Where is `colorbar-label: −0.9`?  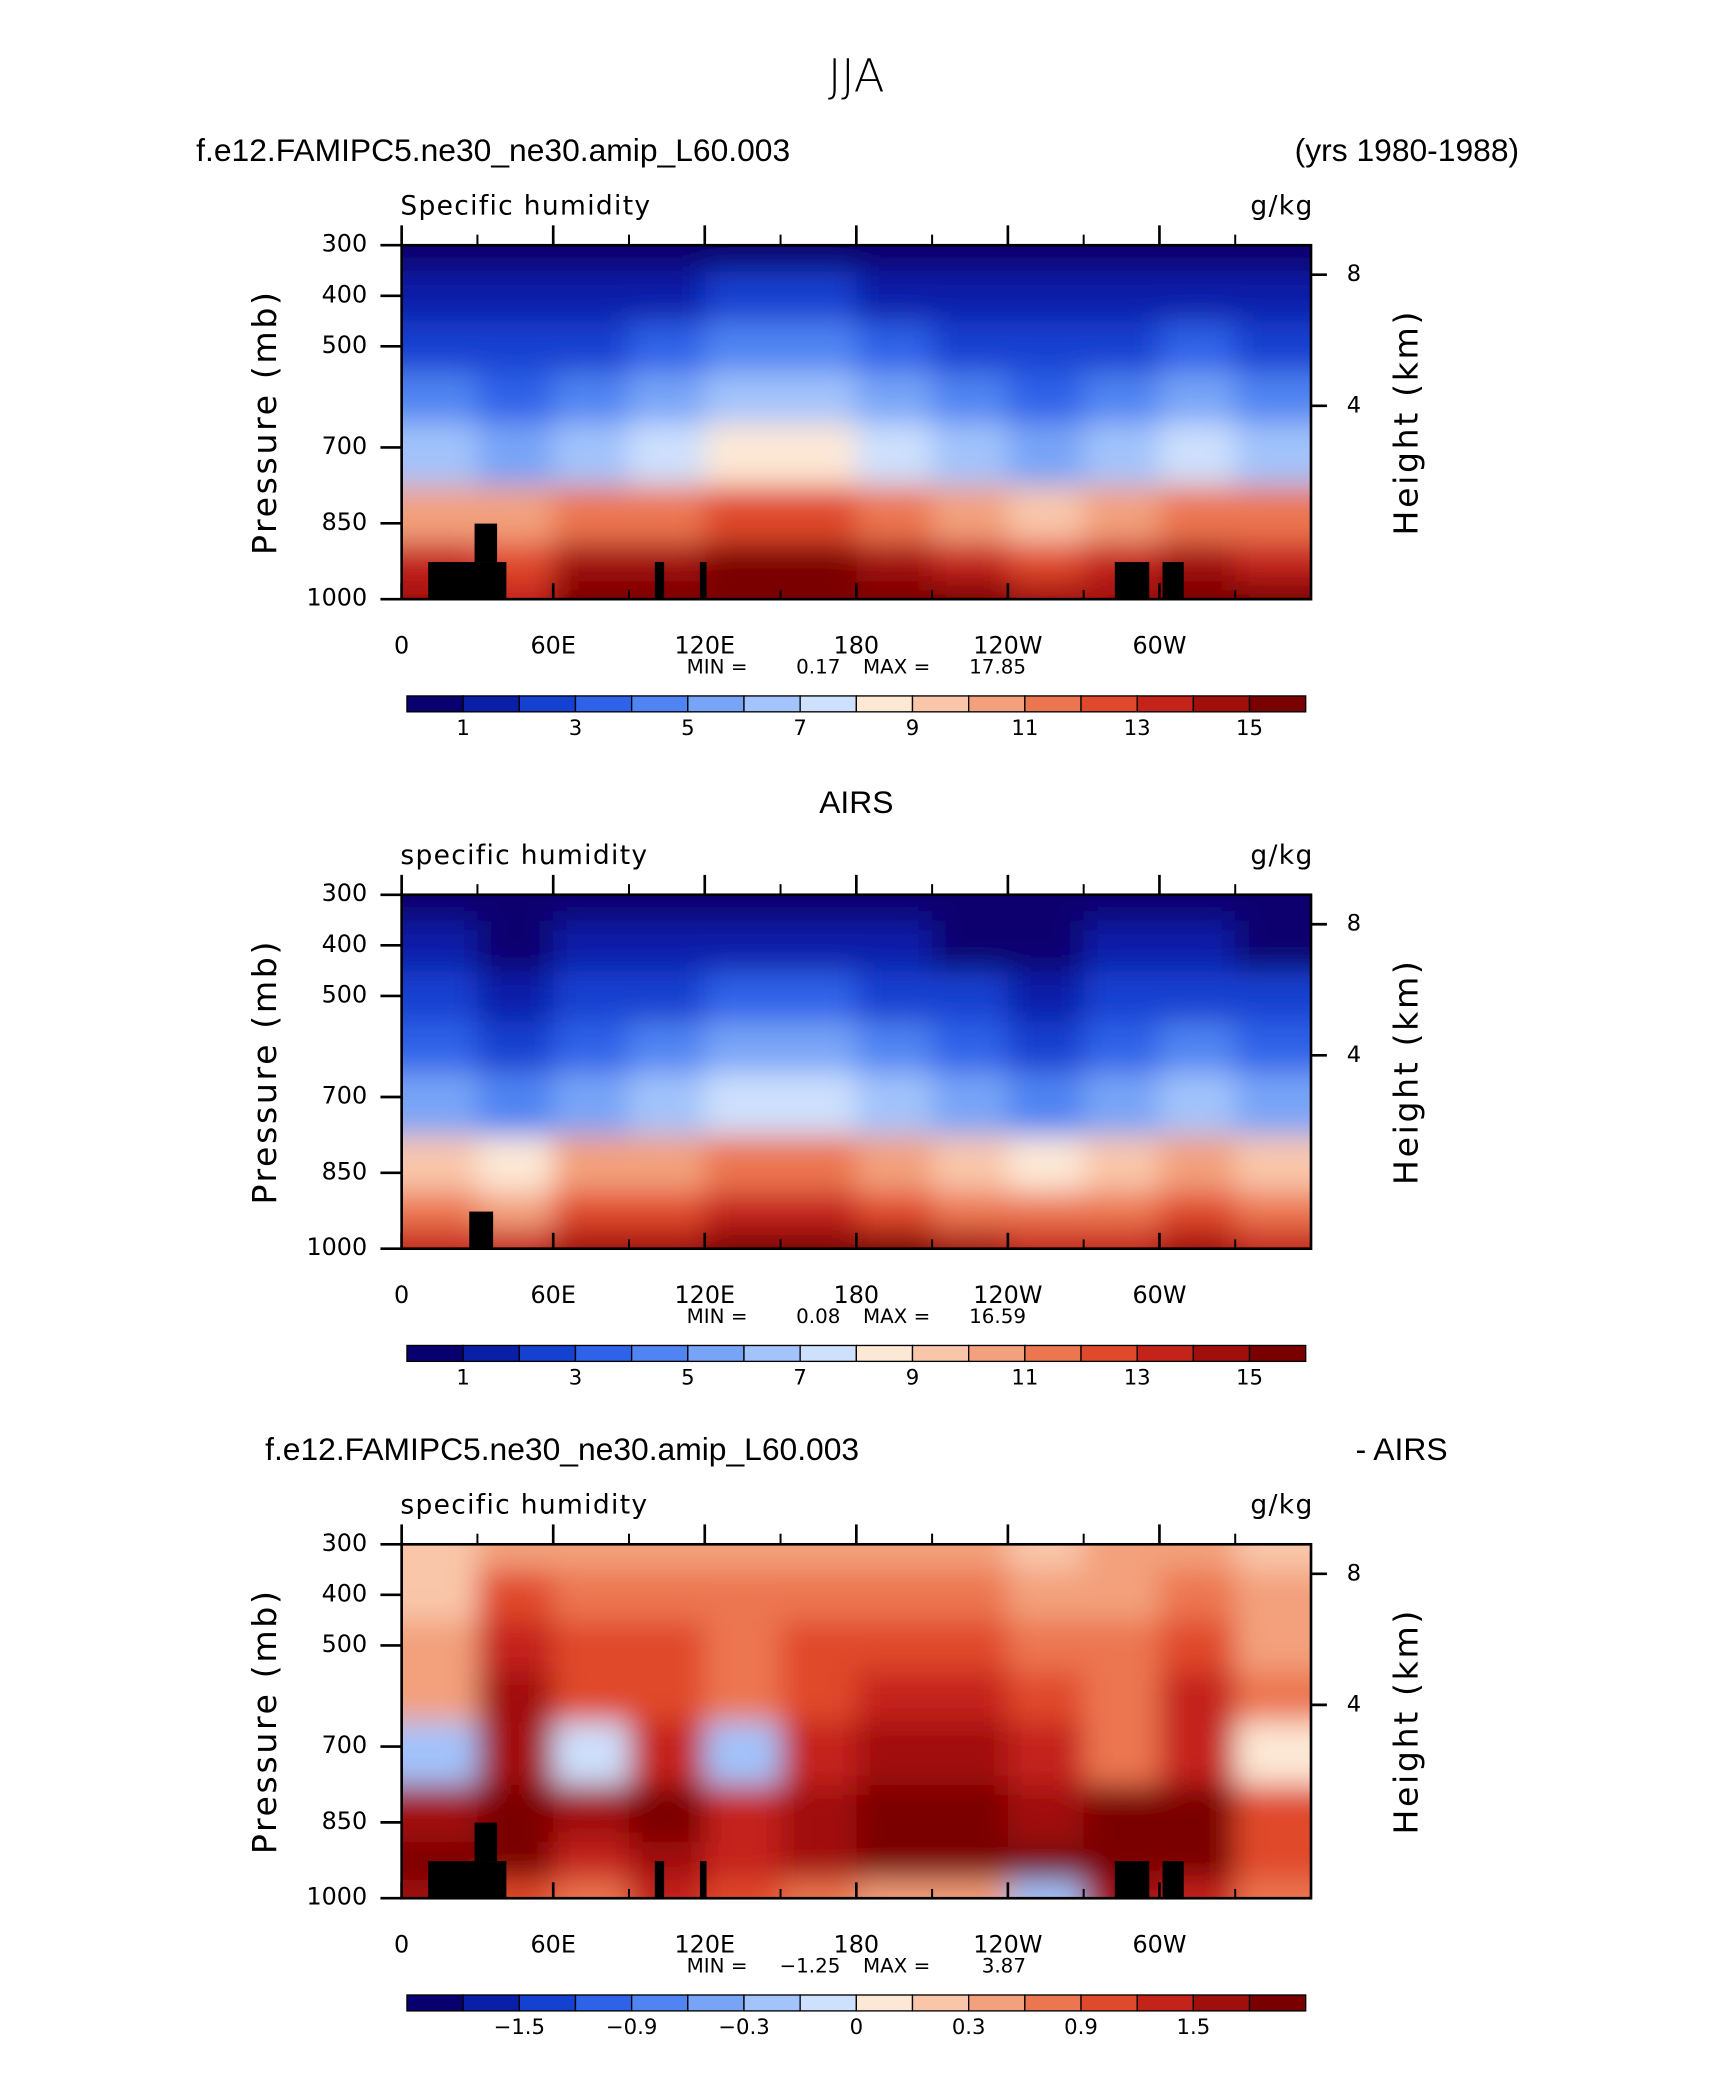
colorbar-label: −0.9 is located at coordinates (631, 2026).